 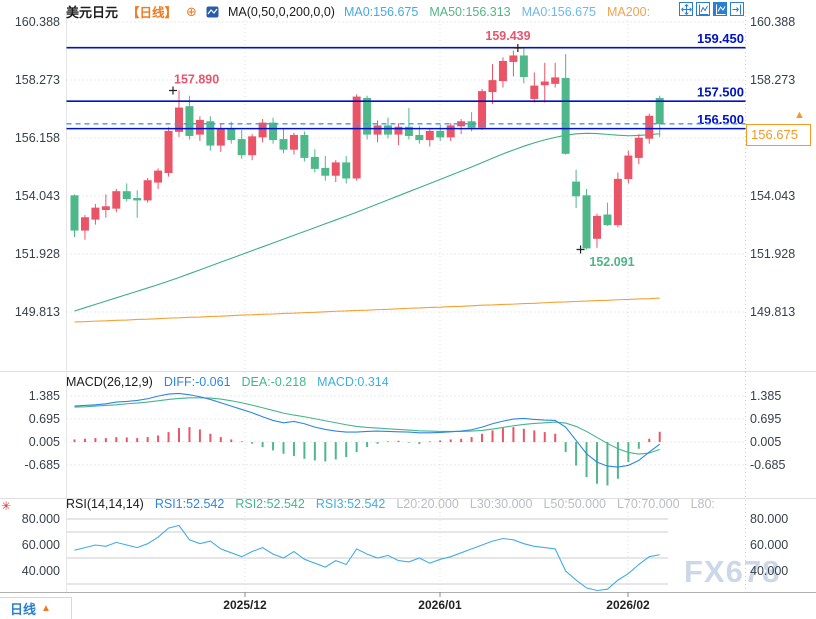 I want to click on y-axis-label: 160.388, so click(x=773, y=22).